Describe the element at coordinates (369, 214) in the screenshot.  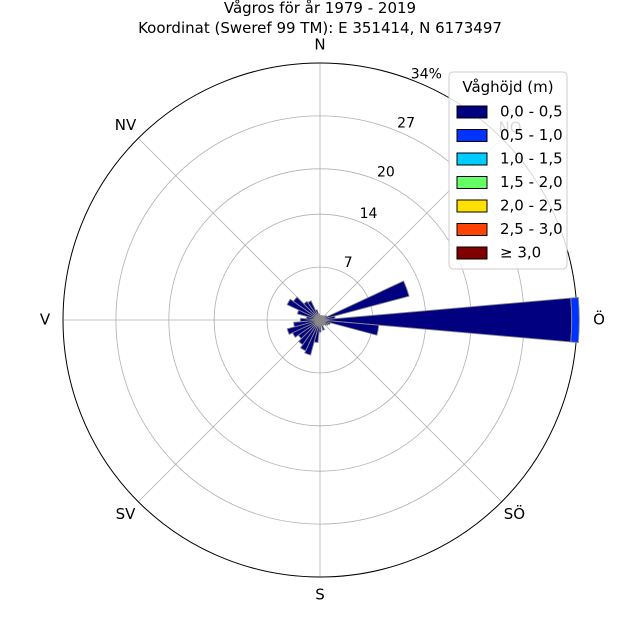
I see `ring-label: 14` at that location.